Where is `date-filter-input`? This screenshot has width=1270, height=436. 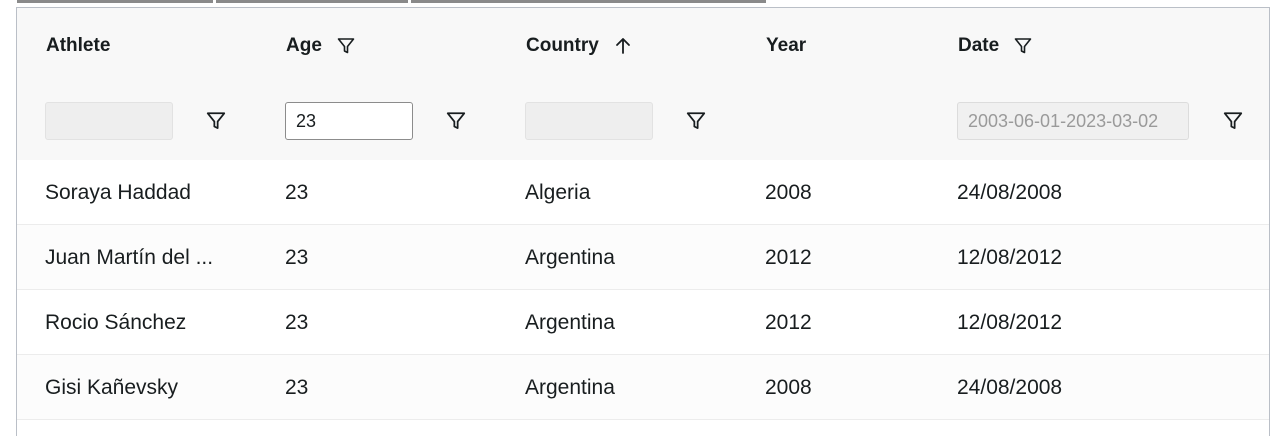
date-filter-input is located at coordinates (1073, 121).